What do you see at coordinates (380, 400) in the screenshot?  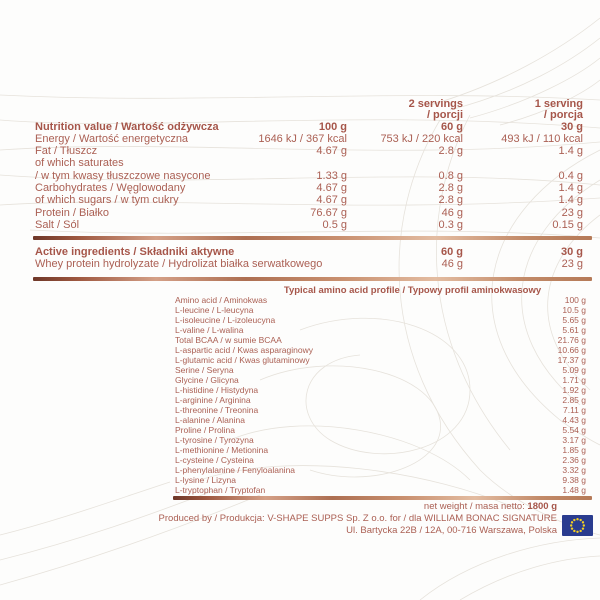 I see `amino-row-arginine: L-arginine / Arginina 2.85 g` at bounding box center [380, 400].